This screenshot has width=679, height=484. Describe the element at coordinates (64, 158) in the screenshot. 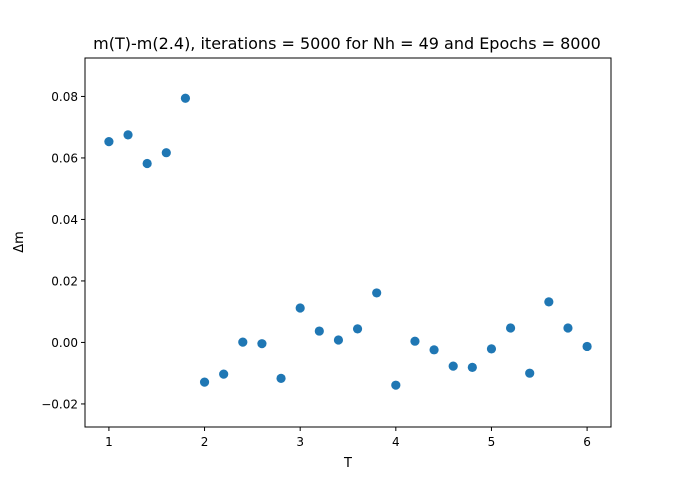

I see `y-tick-label: 0.06` at that location.